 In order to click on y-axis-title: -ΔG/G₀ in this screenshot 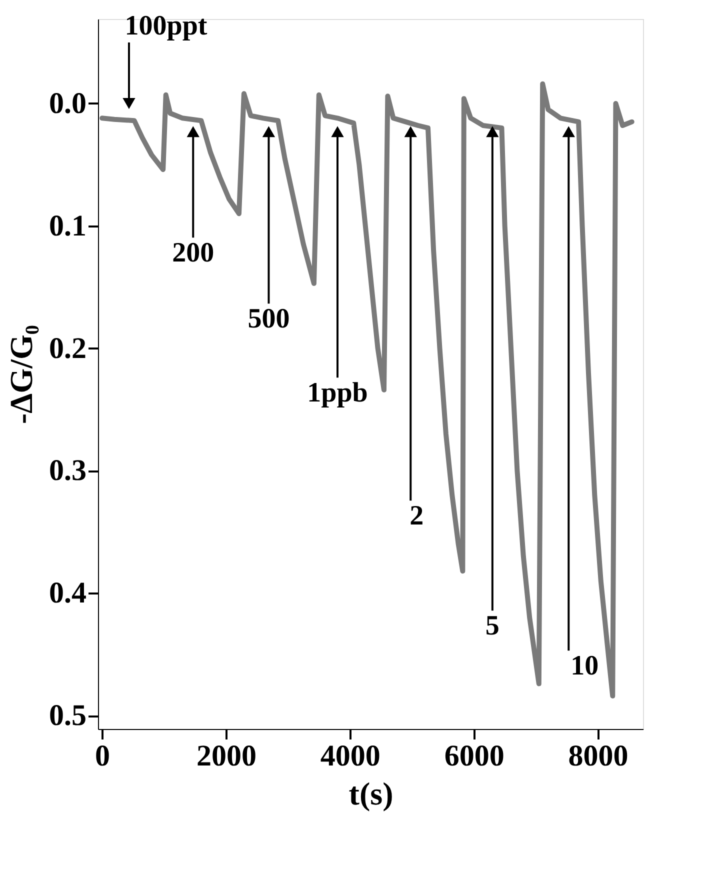, I will do `click(21, 374)`.